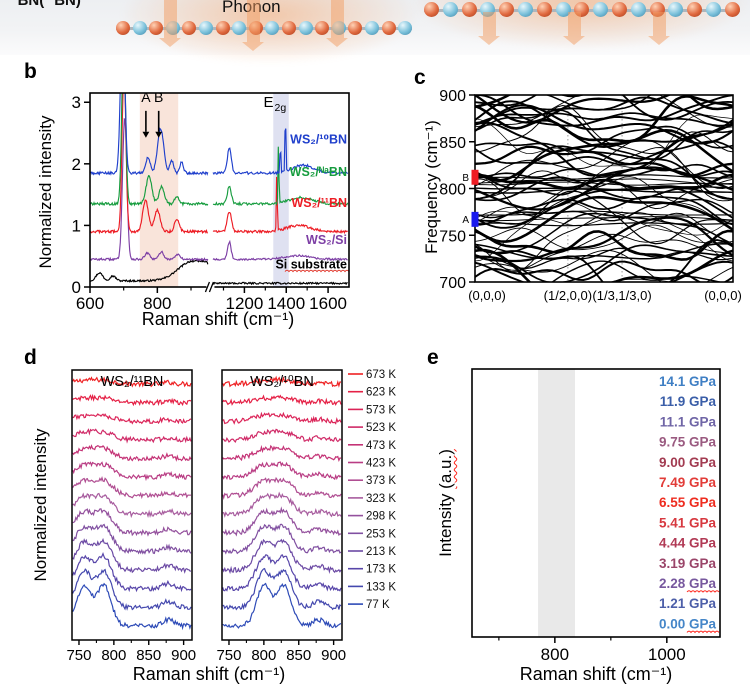 The width and height of the screenshot is (750, 700). What do you see at coordinates (445, 522) in the screenshot?
I see `panel-e-ylabel-main: Intensity` at bounding box center [445, 522].